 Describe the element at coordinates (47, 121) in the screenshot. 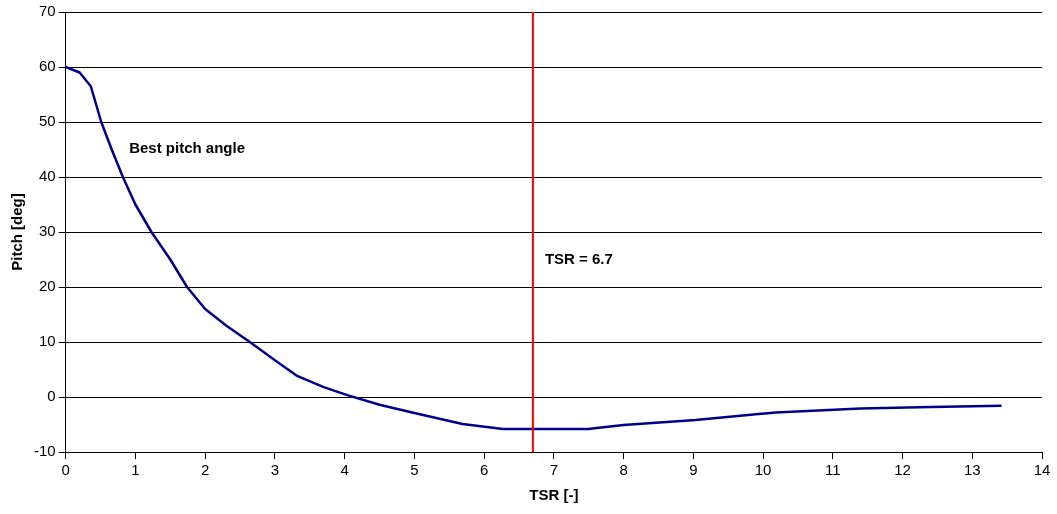

I see `y-tick-label: 50` at that location.